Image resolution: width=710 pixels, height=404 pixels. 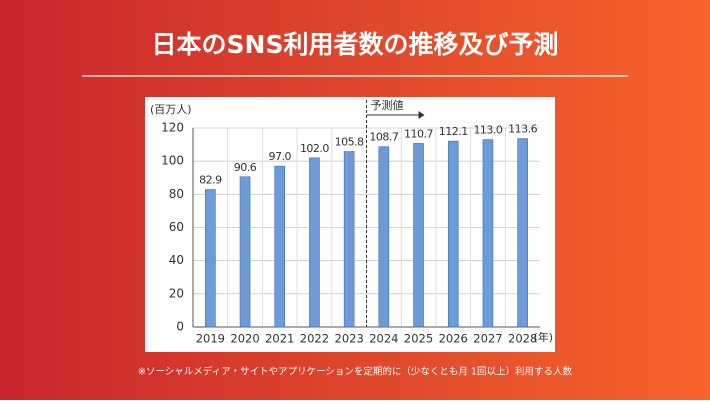 I want to click on x-tick-label: 2019, so click(x=210, y=339).